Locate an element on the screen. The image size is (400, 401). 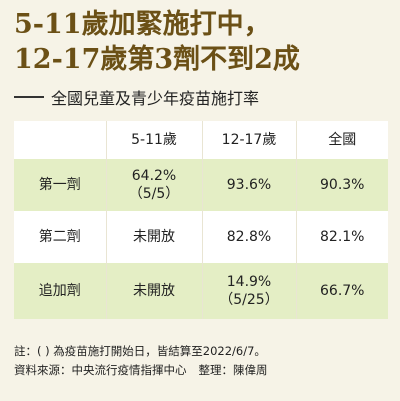
table-row-booster-dose: 追加劑 未開放 14.9% （5/25） 66.7% is located at coordinates (201, 291).